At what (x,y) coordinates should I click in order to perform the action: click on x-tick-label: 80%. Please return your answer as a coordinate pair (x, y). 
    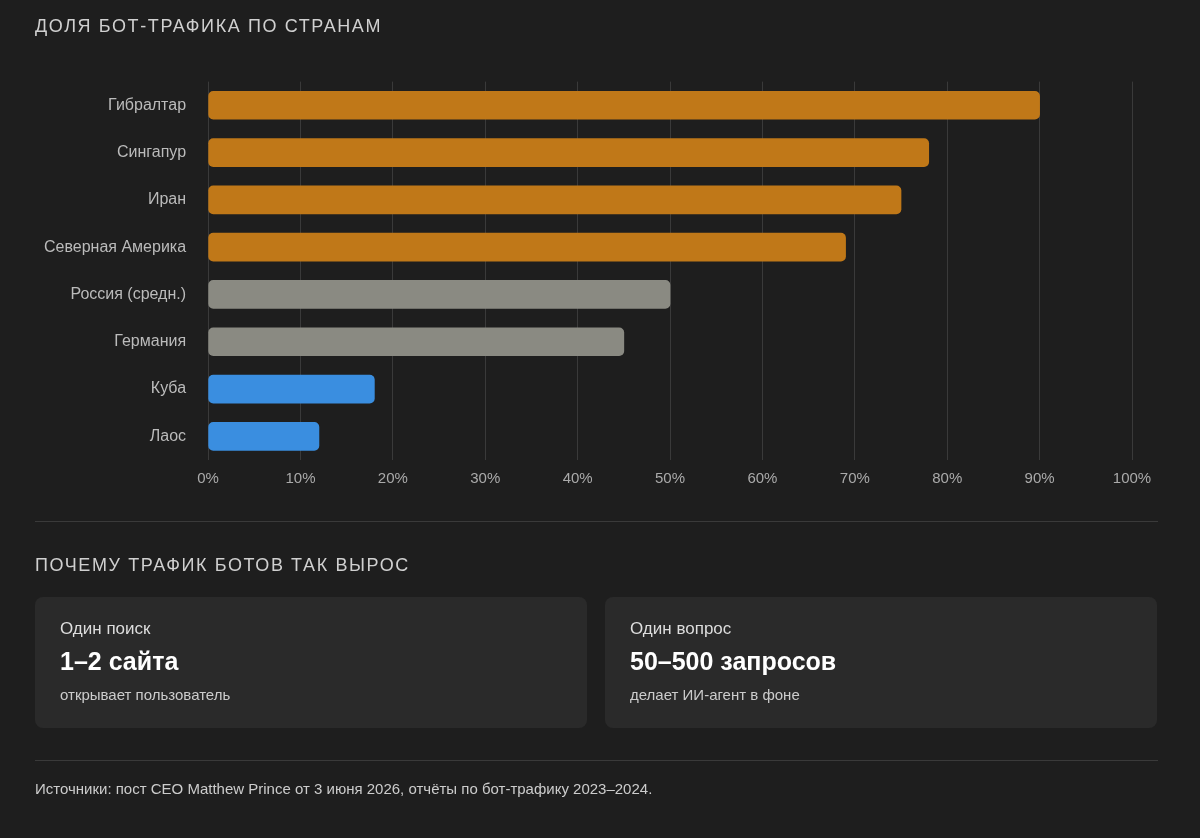
    Looking at the image, I should click on (947, 478).